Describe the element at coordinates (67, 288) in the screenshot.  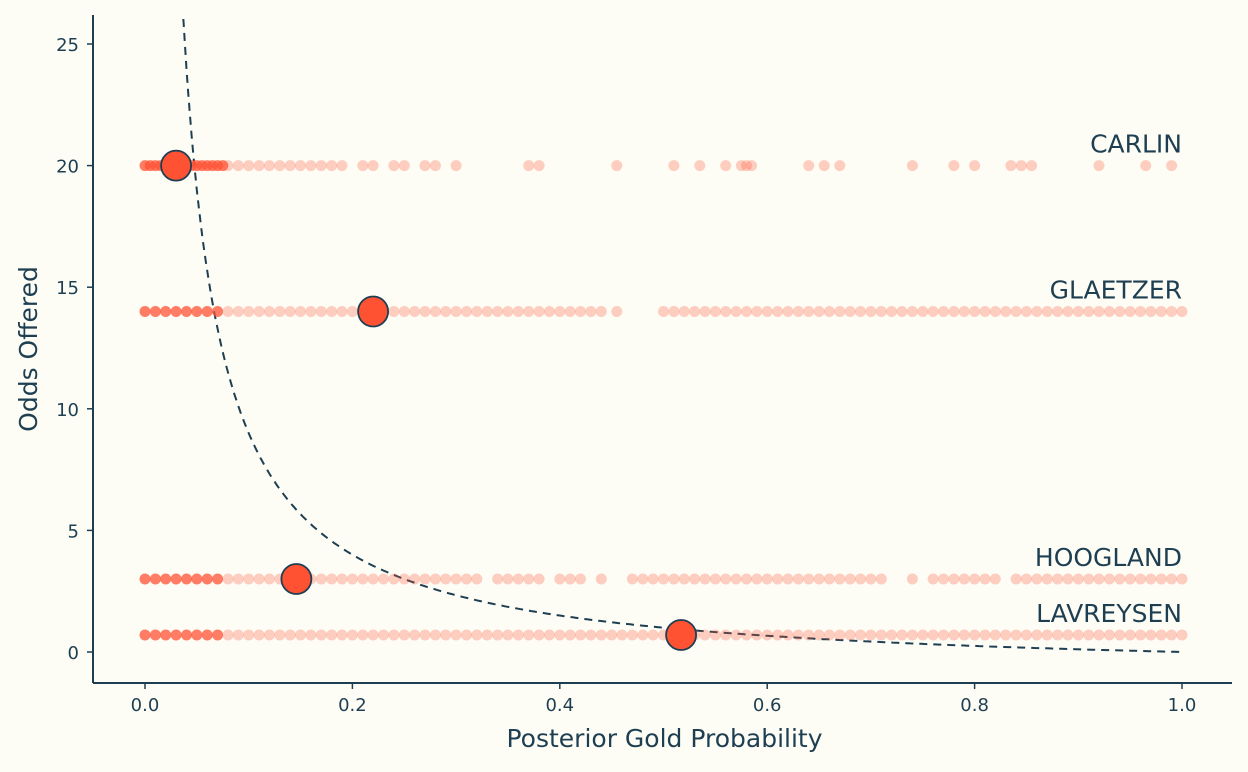
I see `y-tick-label: 15` at that location.